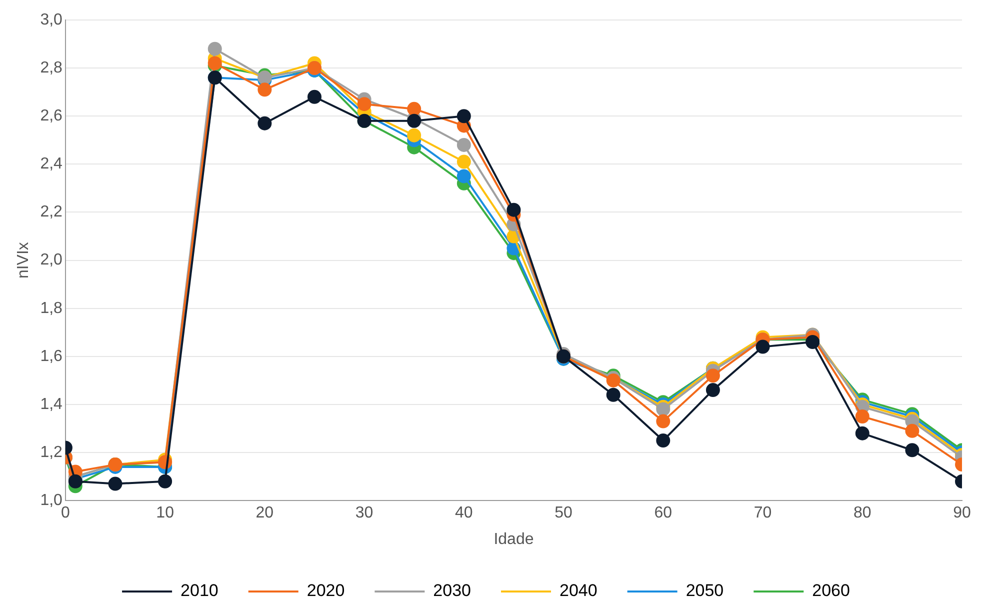  Describe the element at coordinates (705, 590) in the screenshot. I see `legend-label: 2050` at that location.